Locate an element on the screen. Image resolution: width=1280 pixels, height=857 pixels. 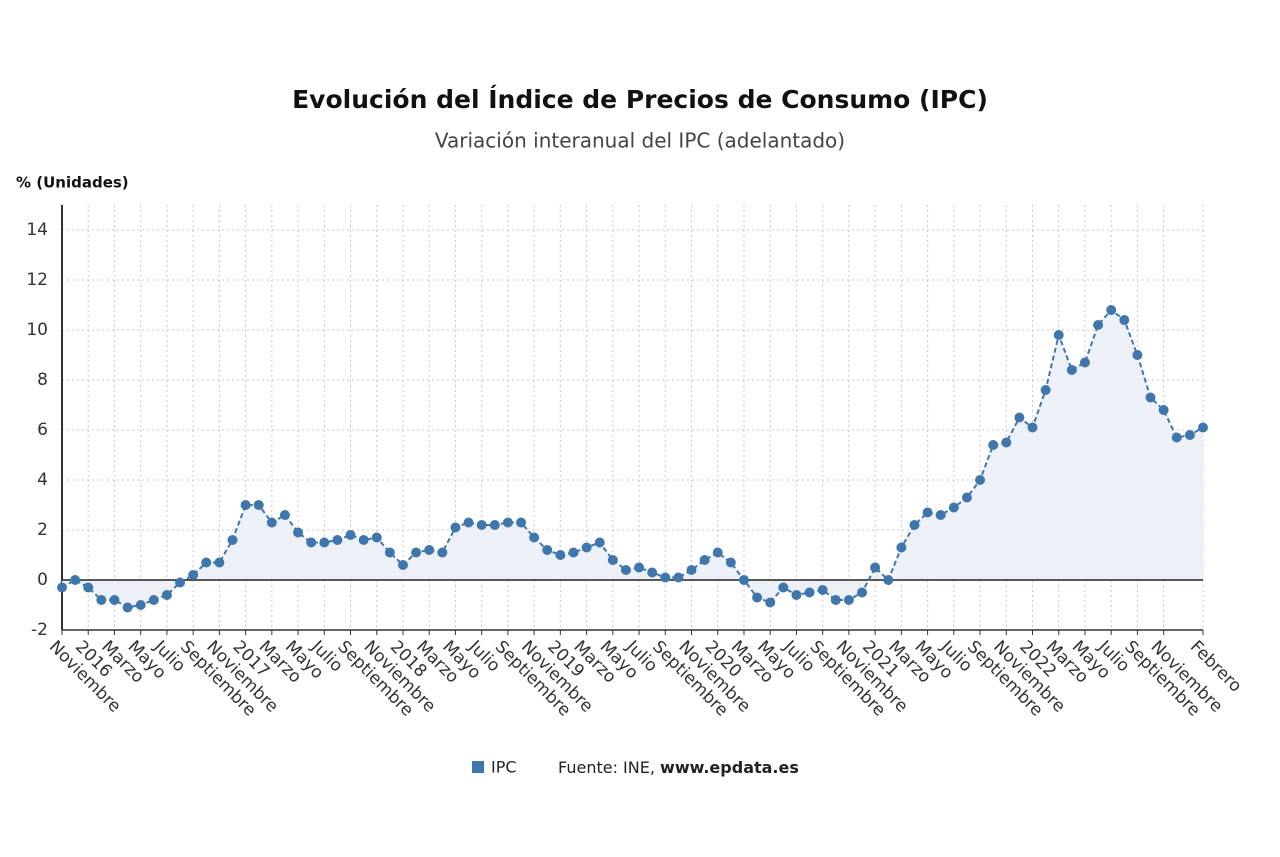
y-tick-label: 6 is located at coordinates (42, 430).